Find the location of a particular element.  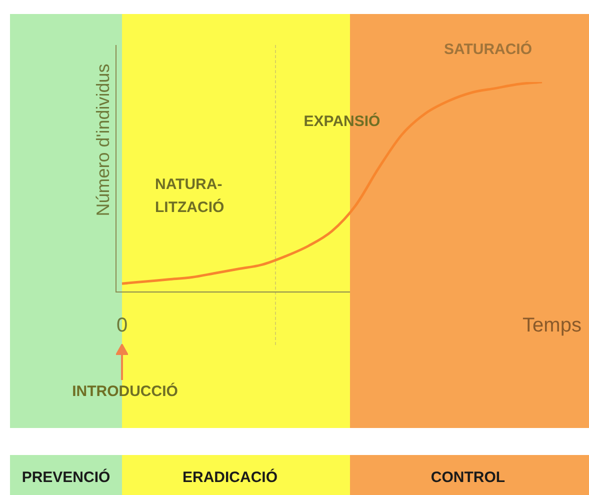

text: CONTROL is located at coordinates (468, 477).